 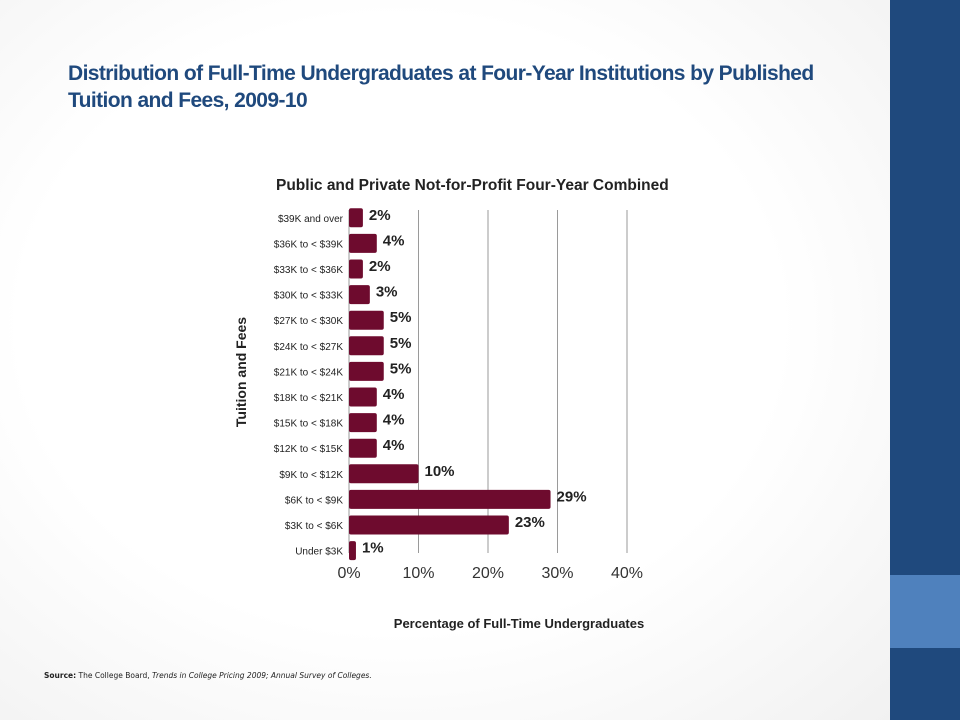 I want to click on y-tick-label: $6K to < $9K, so click(x=314, y=500).